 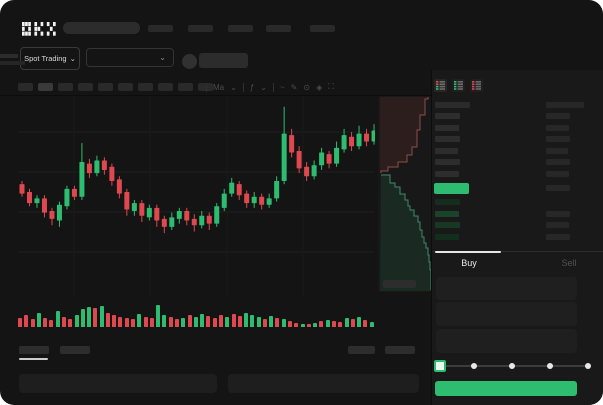 What do you see at coordinates (45, 58) in the screenshot?
I see `market-type-label: Spot Trading` at bounding box center [45, 58].